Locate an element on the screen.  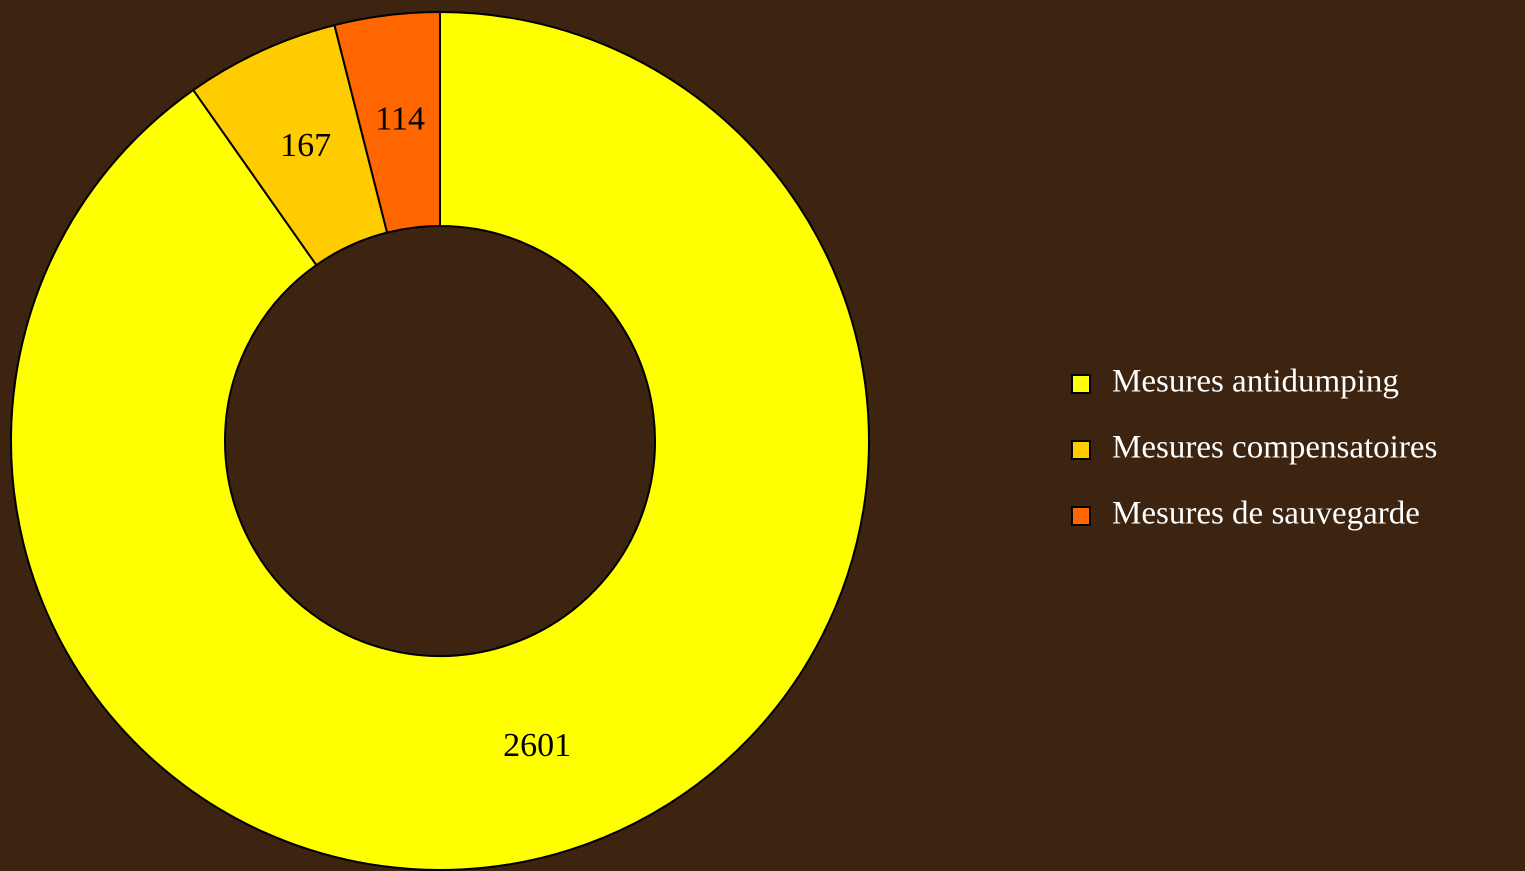
data-label: 2601 is located at coordinates (537, 745).